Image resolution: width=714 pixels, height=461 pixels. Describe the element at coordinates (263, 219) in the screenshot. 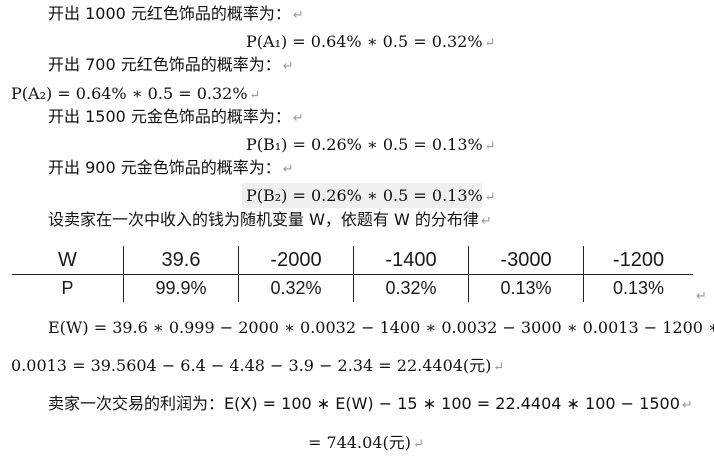

I see `intro-text: 设卖家在一次中收入的钱为随机变量 W，依题有 W 的分布律` at that location.